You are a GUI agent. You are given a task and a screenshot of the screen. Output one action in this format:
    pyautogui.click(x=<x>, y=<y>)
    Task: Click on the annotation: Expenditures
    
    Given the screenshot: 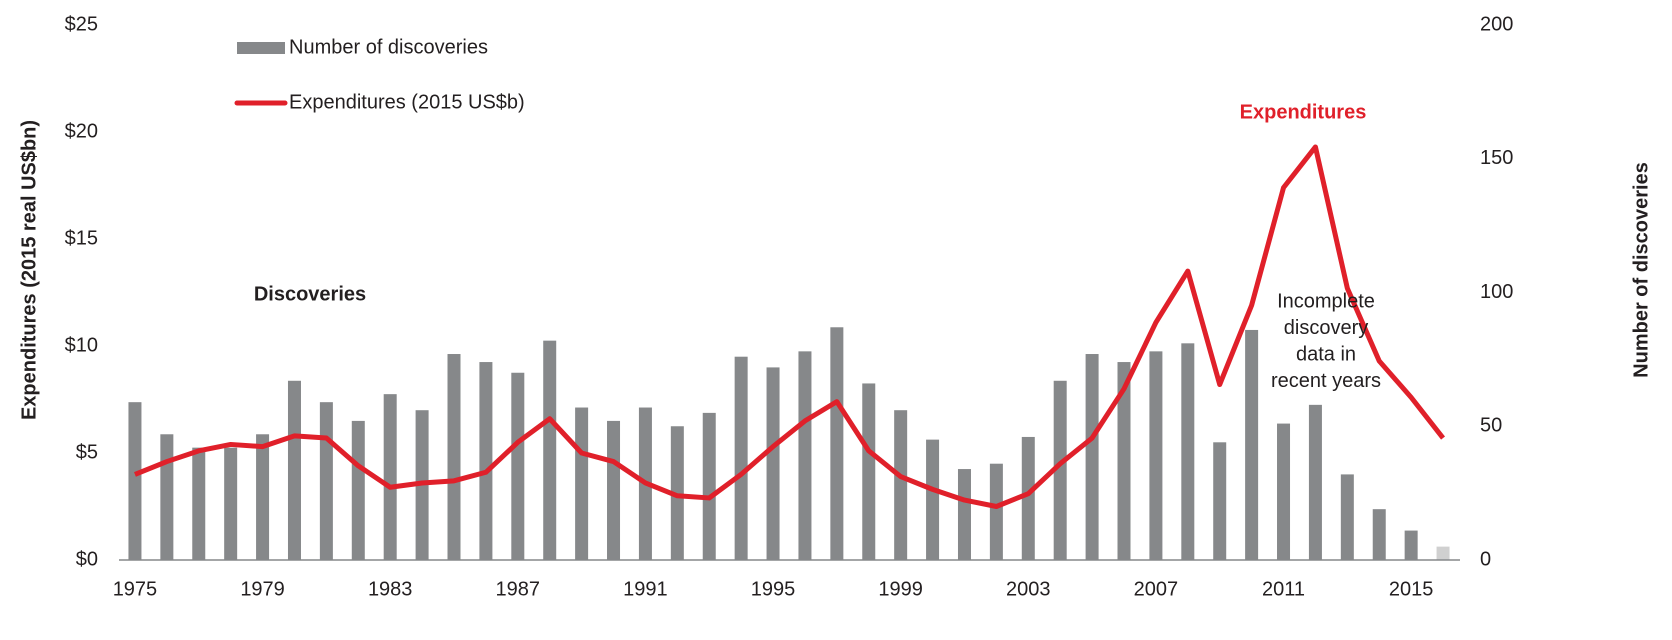 What is the action you would take?
    pyautogui.click(x=1303, y=112)
    